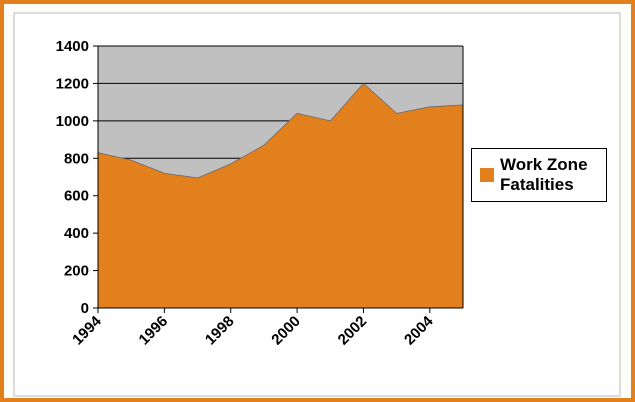 The image size is (635, 402). Describe the element at coordinates (85, 308) in the screenshot. I see `y-tick-label: 0` at that location.